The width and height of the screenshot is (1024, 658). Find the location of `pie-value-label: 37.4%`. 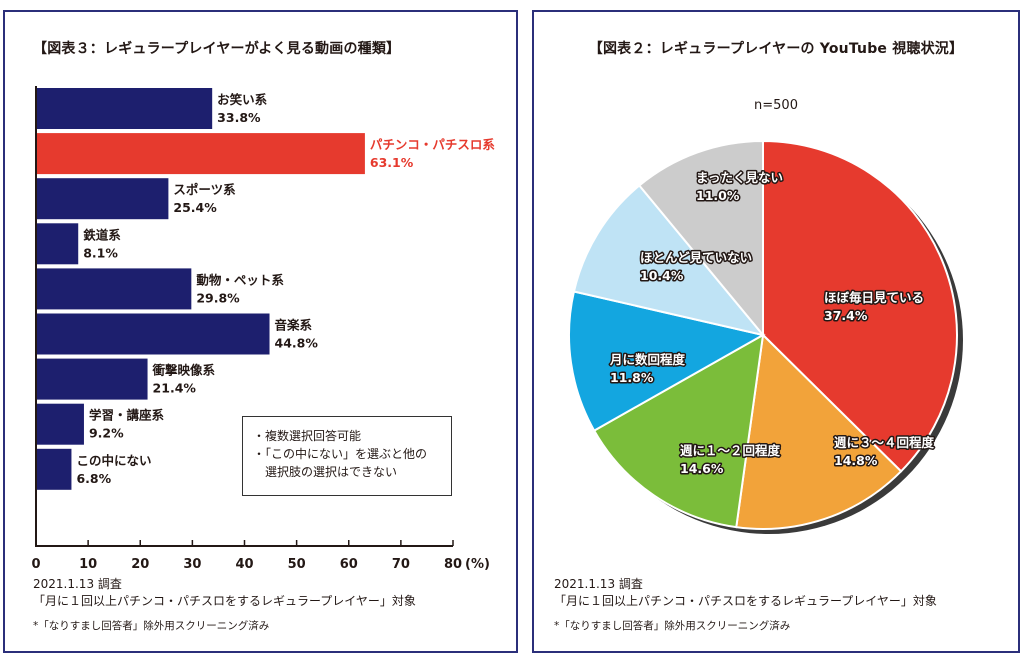

pie-value-label: 37.4% is located at coordinates (846, 315).